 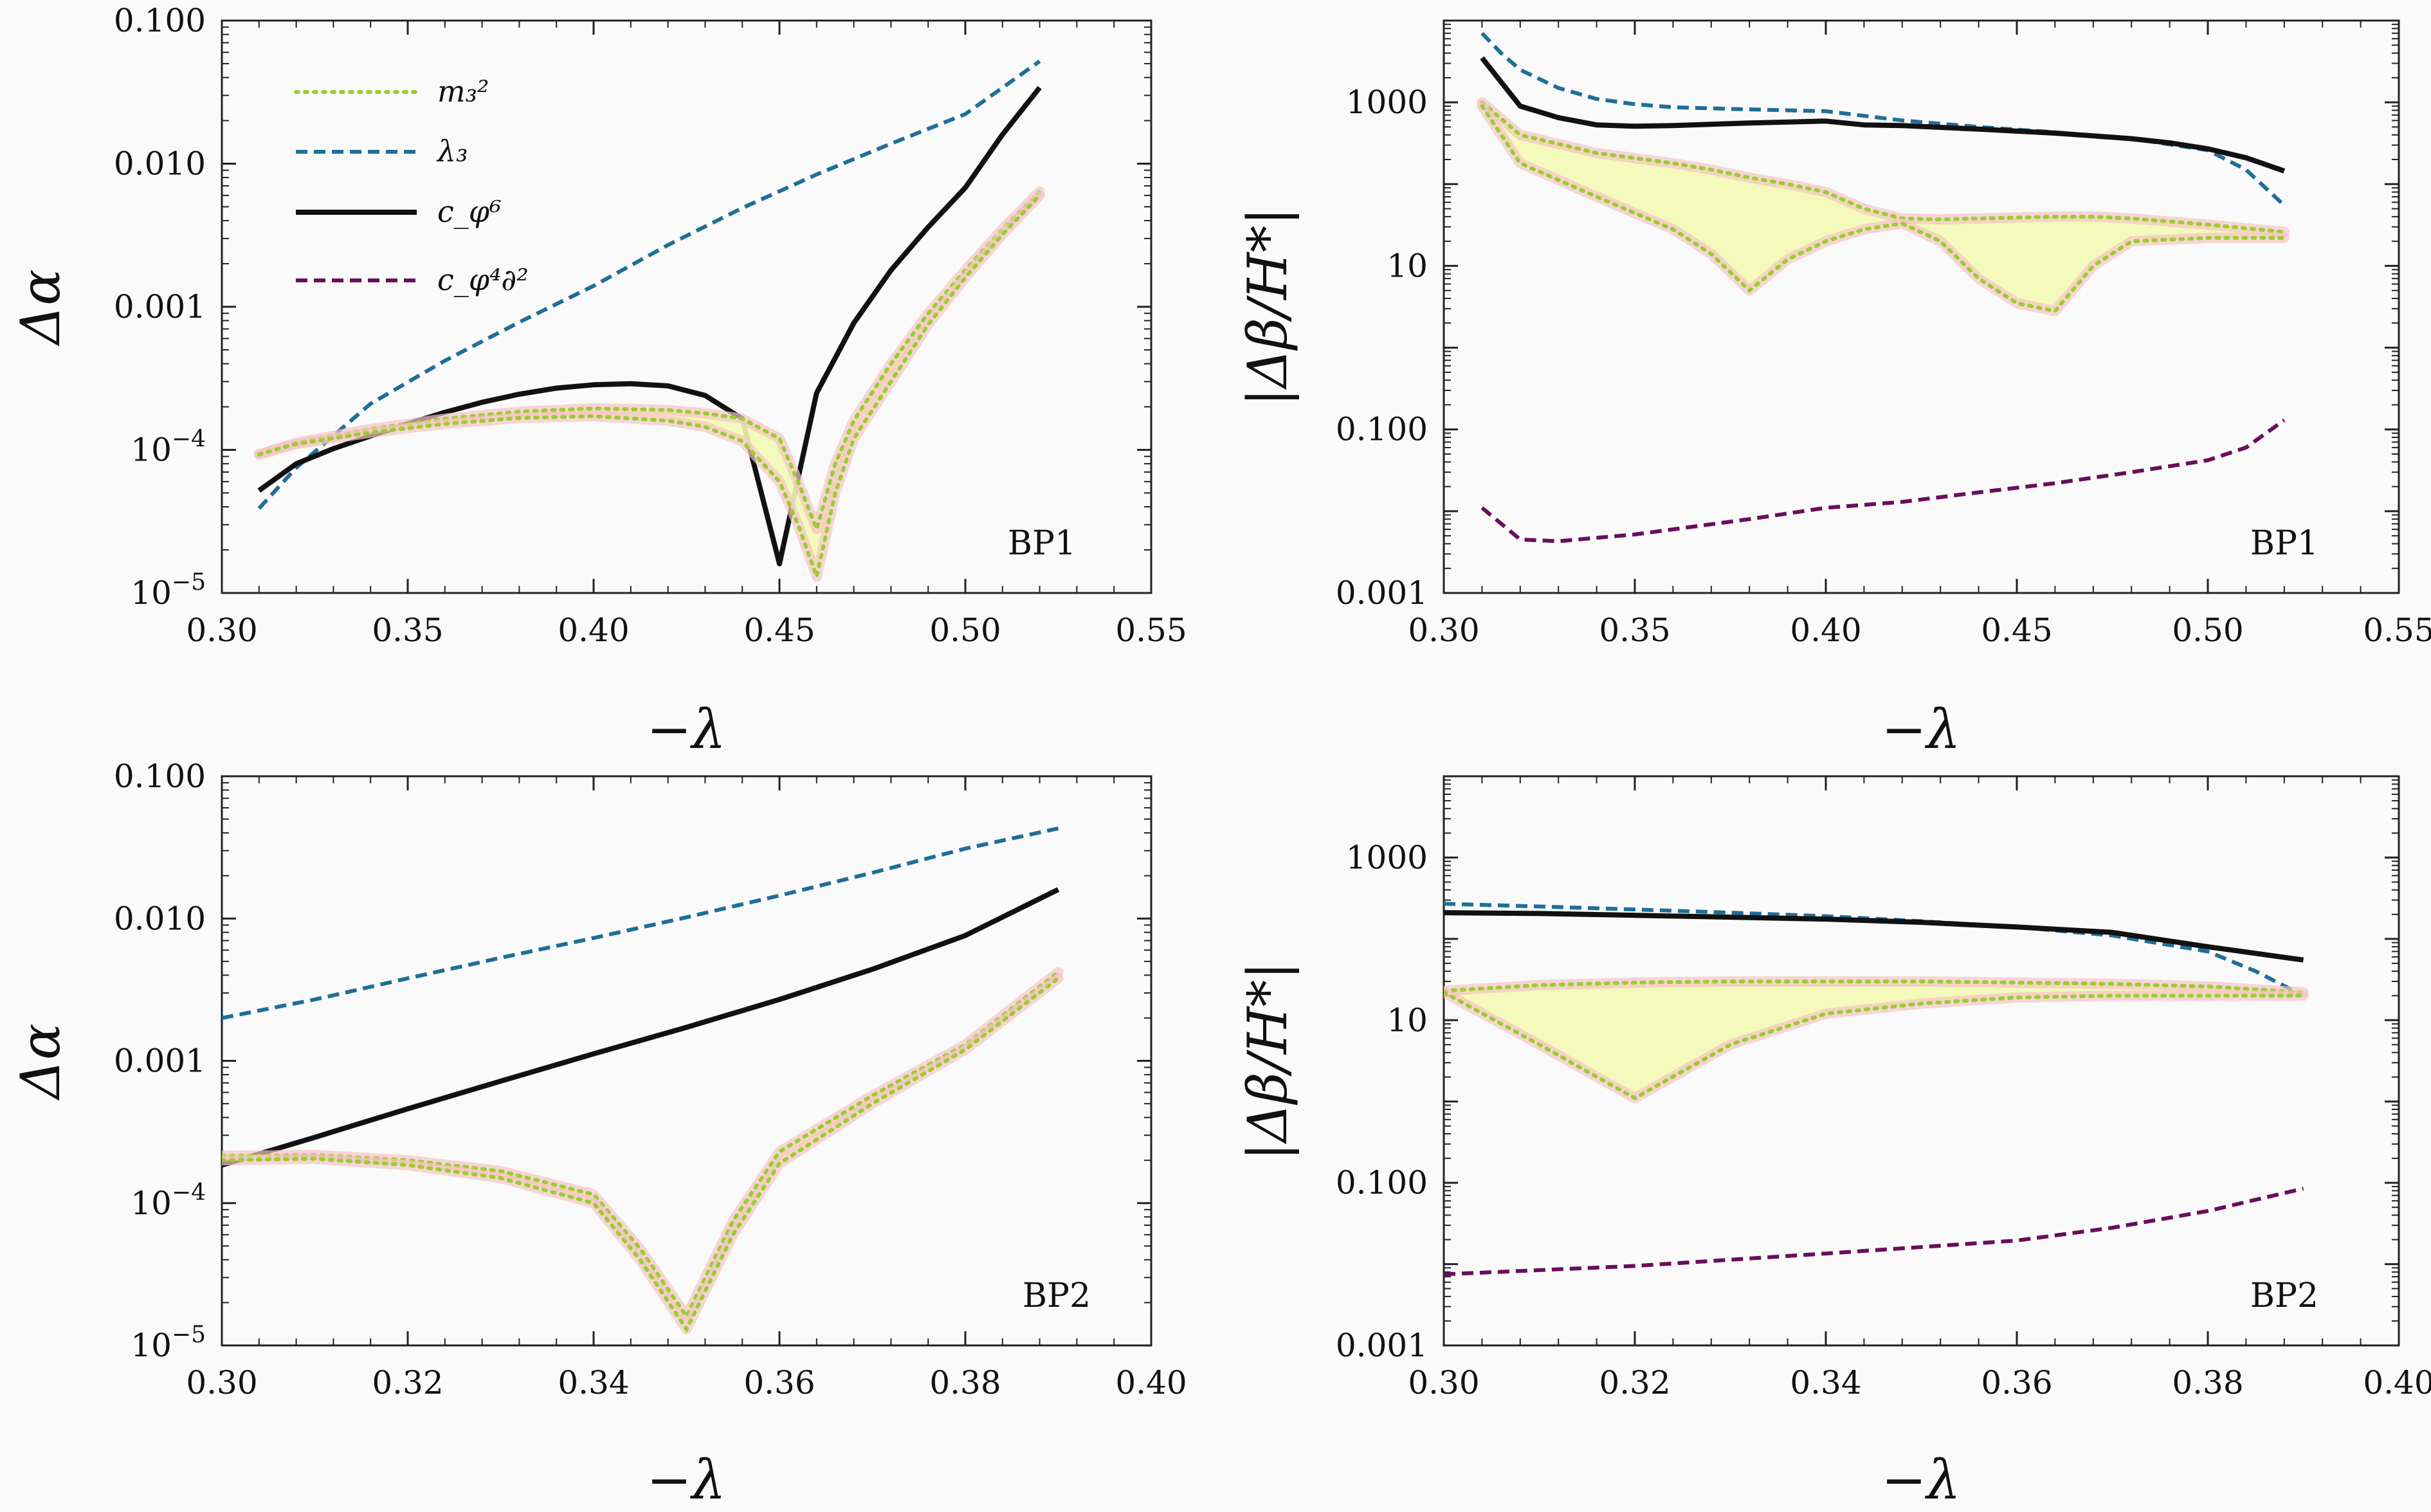 What do you see at coordinates (469, 212) in the screenshot?
I see `legend-label-cphi6: c_φ⁶` at bounding box center [469, 212].